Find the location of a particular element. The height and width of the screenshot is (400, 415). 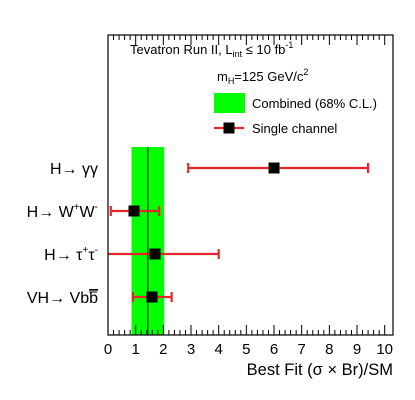

category-label: VH→ Vbb is located at coordinates (62, 298).